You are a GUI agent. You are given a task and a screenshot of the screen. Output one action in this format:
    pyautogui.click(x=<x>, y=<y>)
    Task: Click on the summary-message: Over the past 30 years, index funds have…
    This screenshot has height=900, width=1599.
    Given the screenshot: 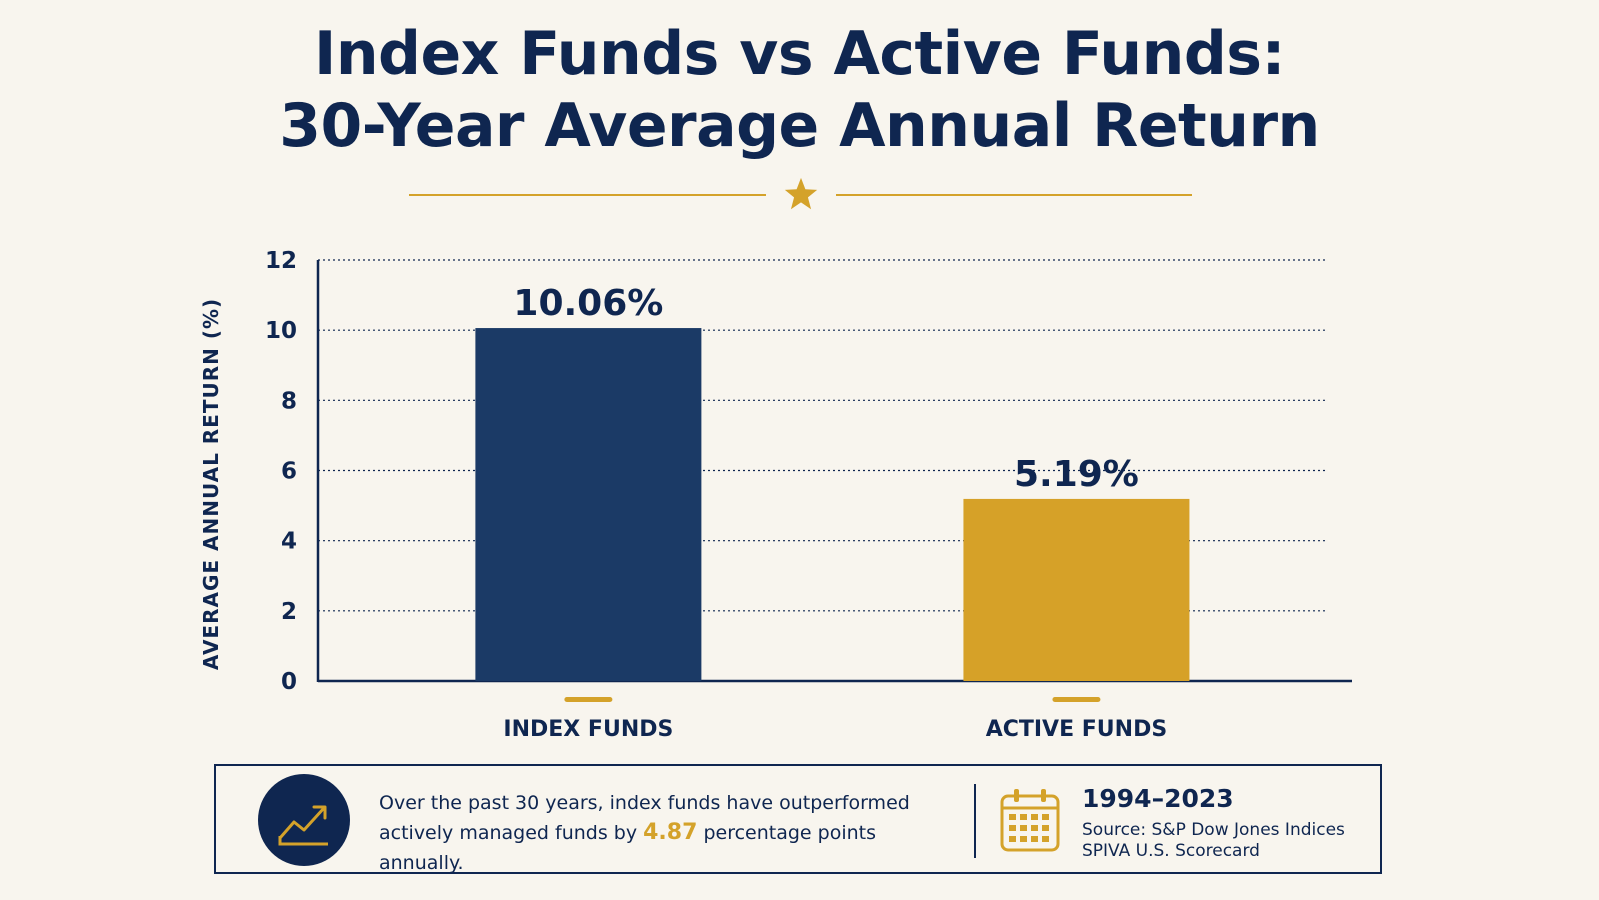 What is the action you would take?
    pyautogui.click(x=659, y=833)
    